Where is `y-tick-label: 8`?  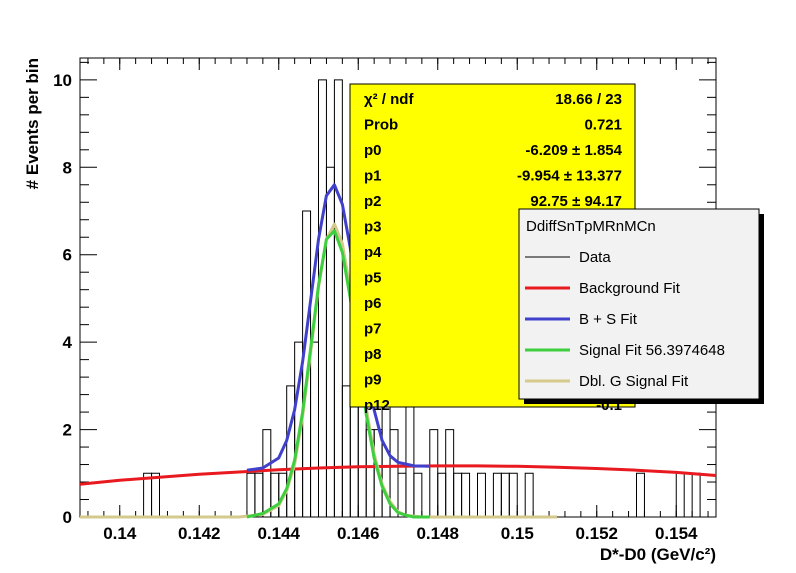 y-tick-label: 8 is located at coordinates (67, 167).